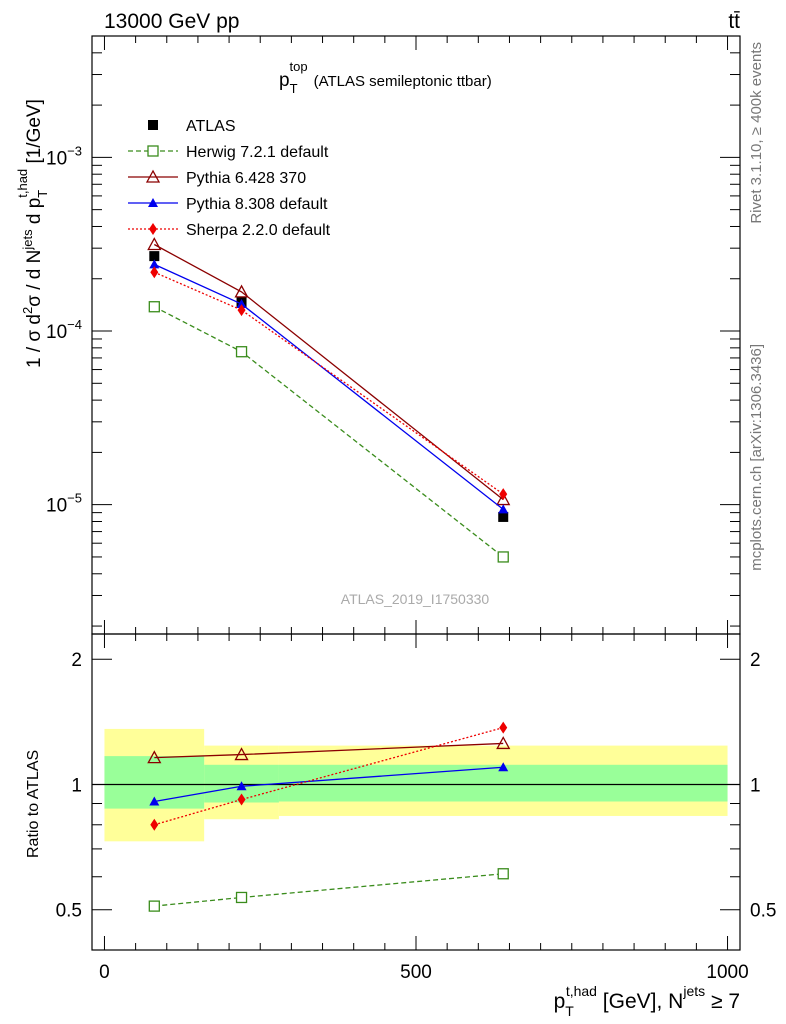  I want to click on legend-item-herwig-7-2-1-default: Herwig 7.2.1 default, so click(228, 152).